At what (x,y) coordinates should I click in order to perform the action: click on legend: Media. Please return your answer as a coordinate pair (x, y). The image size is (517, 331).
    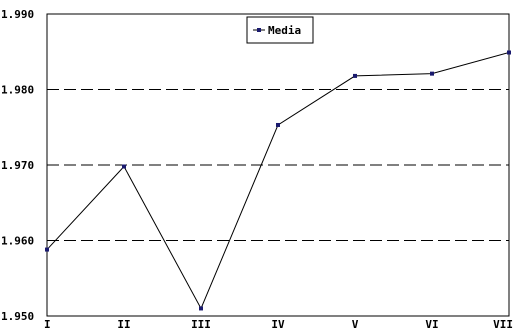
    Looking at the image, I should click on (280, 30).